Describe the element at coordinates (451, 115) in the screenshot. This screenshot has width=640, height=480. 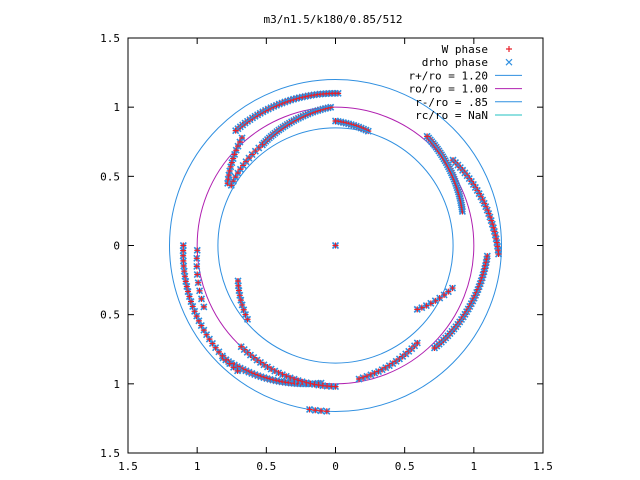
I see `legend-label-5: rc/ro = NaN` at that location.